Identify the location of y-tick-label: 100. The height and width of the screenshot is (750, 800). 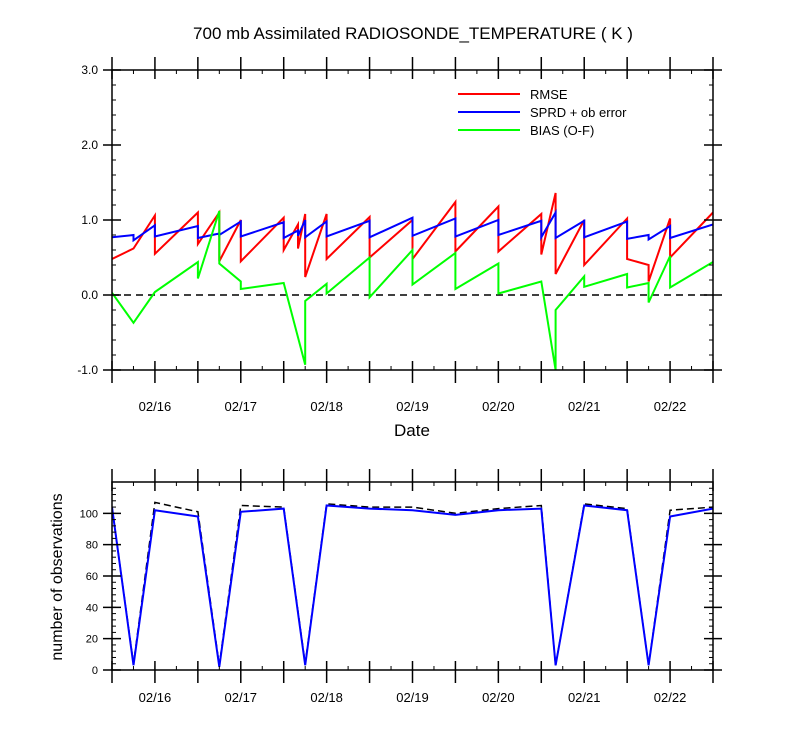
(89, 514).